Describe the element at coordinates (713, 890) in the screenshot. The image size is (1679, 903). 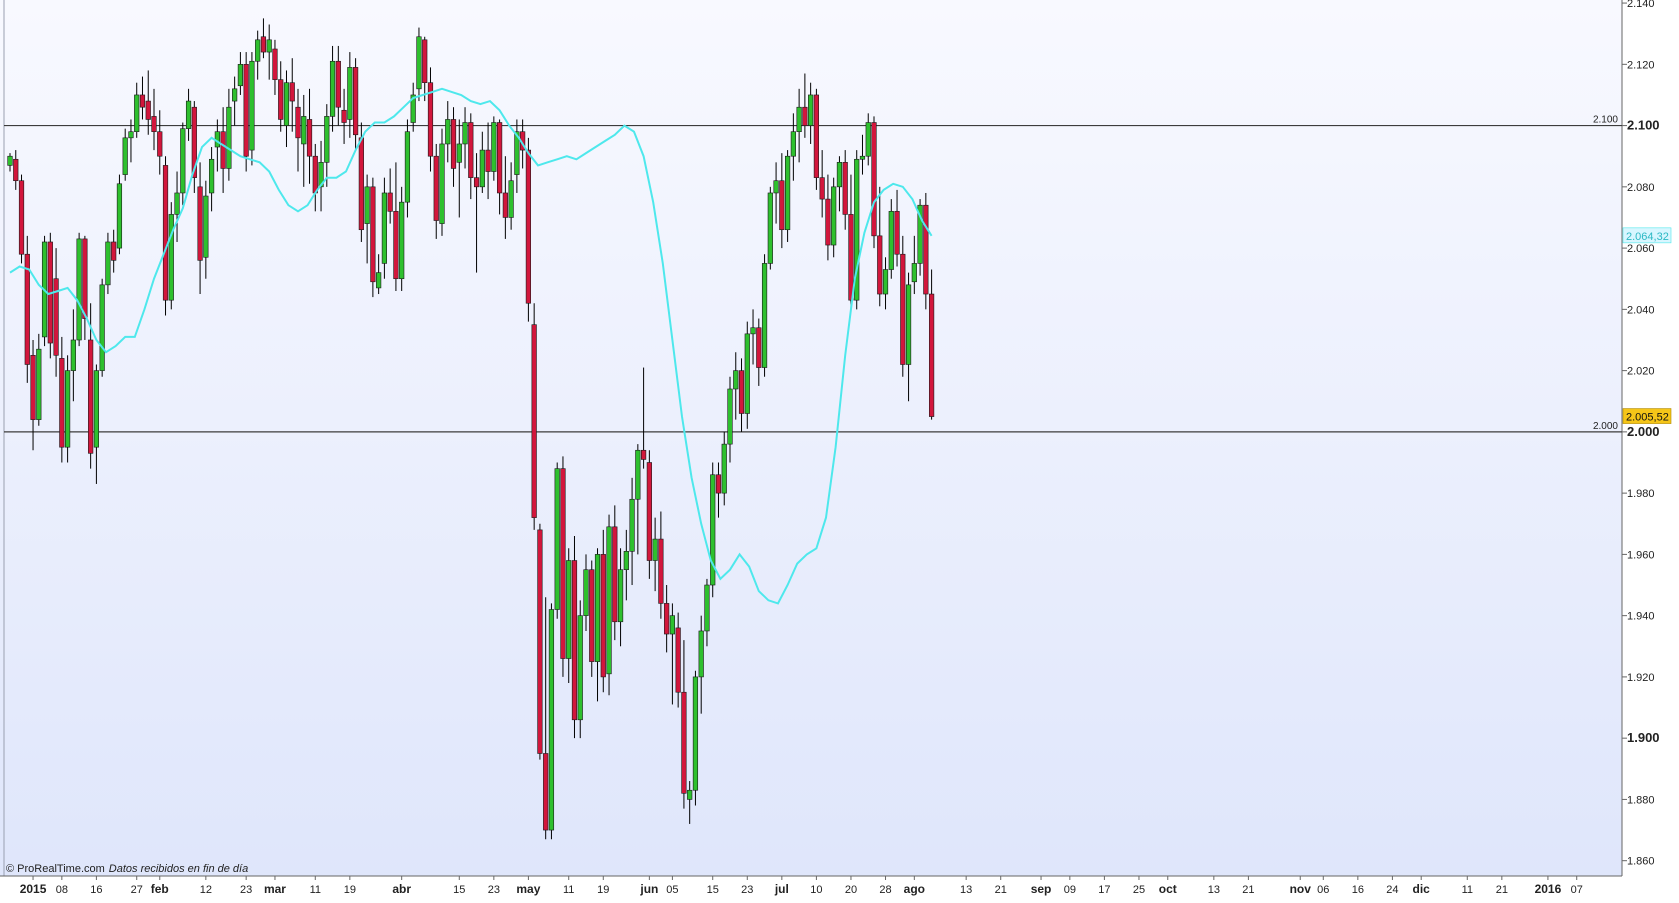
I see `x-tick-label: 15` at that location.